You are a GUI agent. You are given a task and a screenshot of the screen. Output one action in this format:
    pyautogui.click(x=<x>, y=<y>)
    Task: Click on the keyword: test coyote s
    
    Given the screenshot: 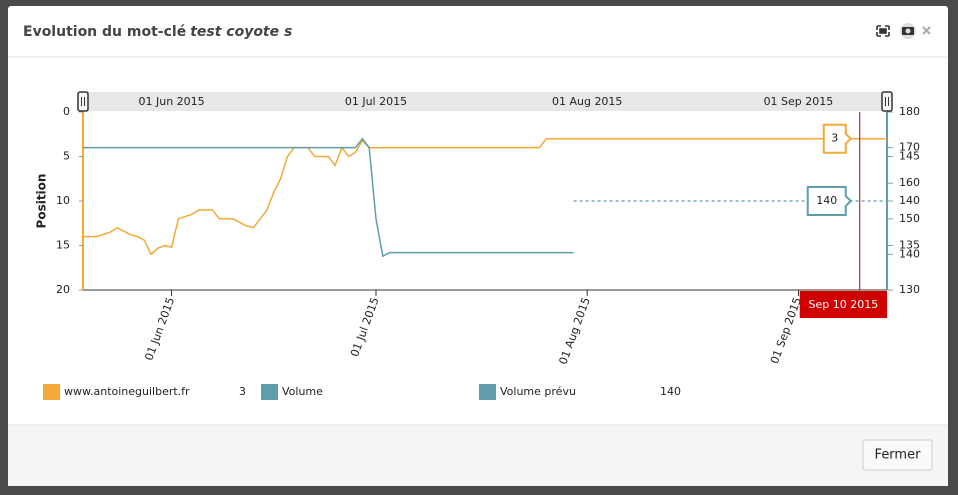 What is the action you would take?
    pyautogui.click(x=241, y=32)
    